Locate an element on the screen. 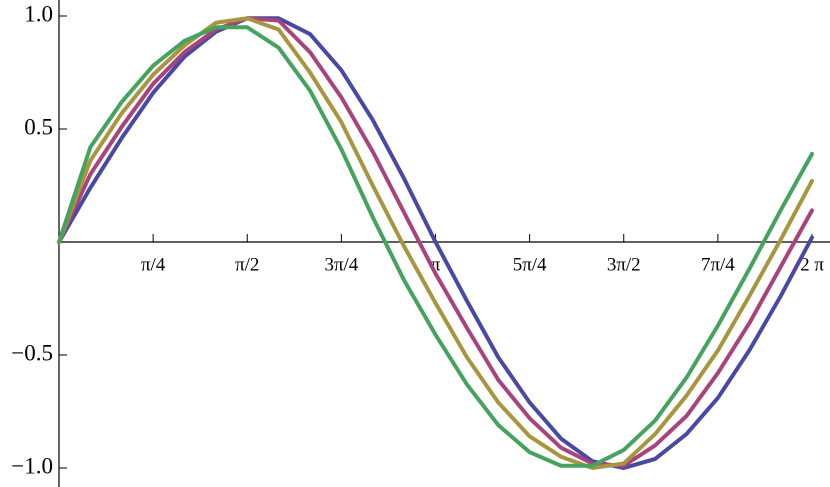 This screenshot has width=830, height=487. x-tick-label: 5π/4 is located at coordinates (530, 264).